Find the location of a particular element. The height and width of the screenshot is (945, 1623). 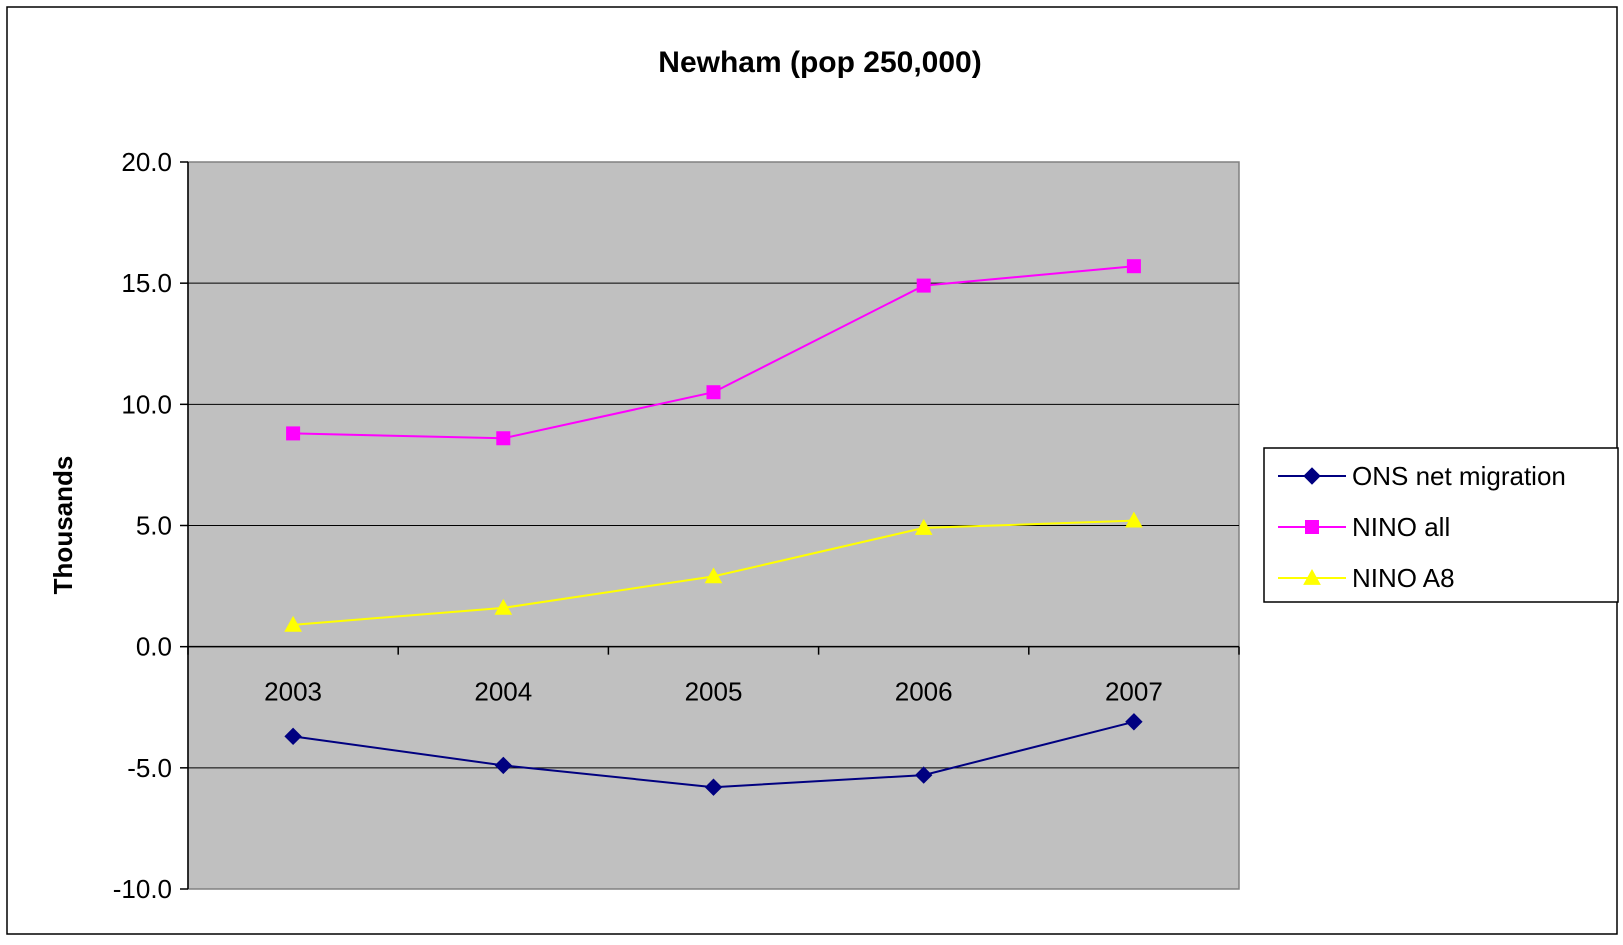

y-tick-label: 0.0 is located at coordinates (154, 647).